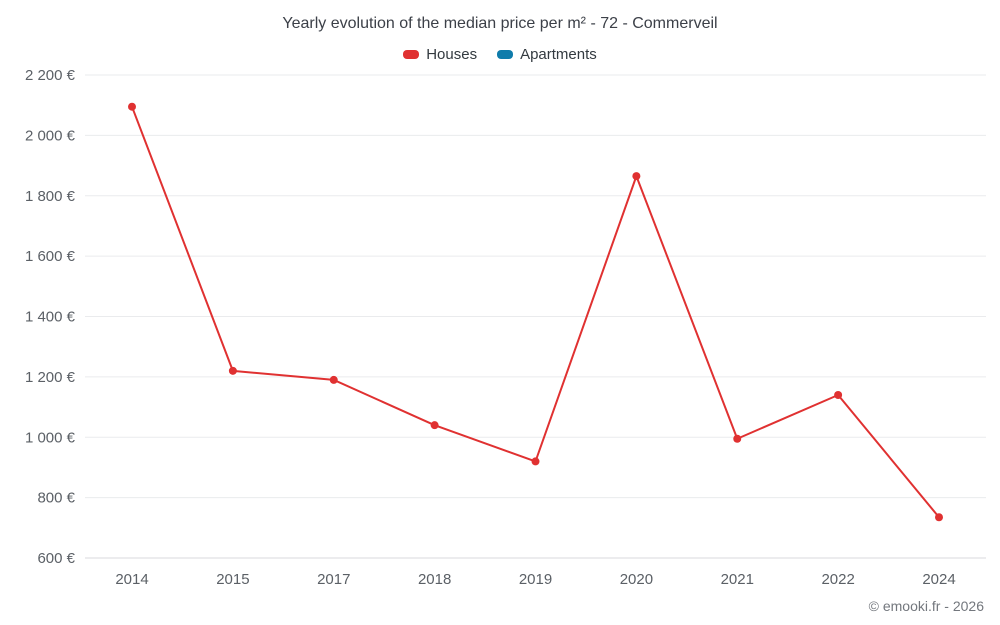 The width and height of the screenshot is (1000, 625). Describe the element at coordinates (232, 370) in the screenshot. I see `houses-point-2015` at that location.